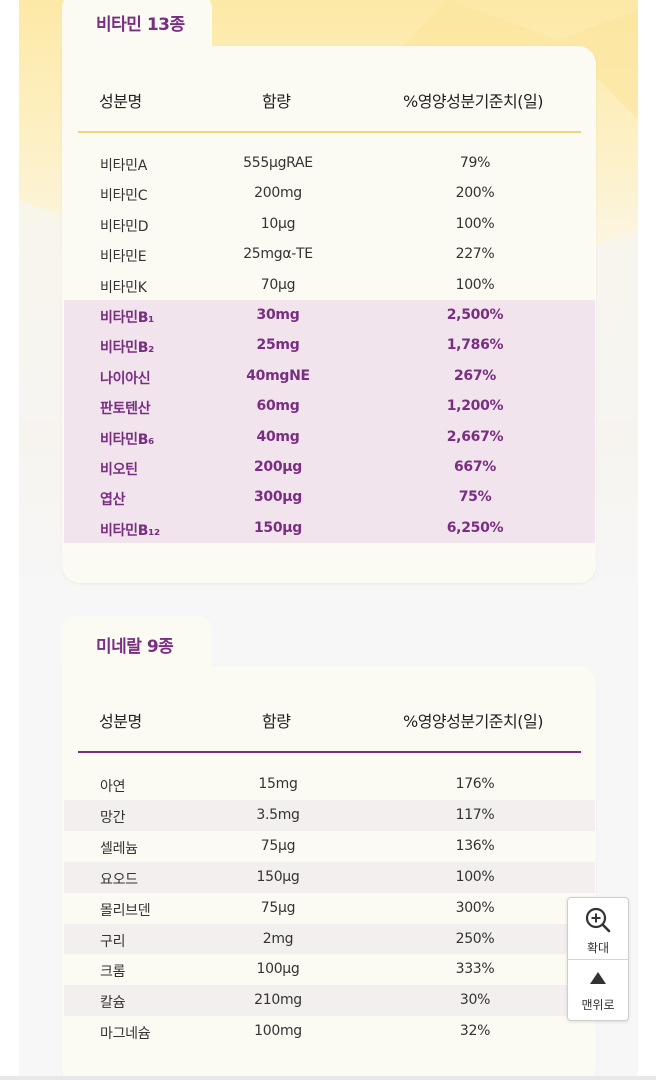 The width and height of the screenshot is (656, 1080). I want to click on mineral-header-rule, so click(329, 752).